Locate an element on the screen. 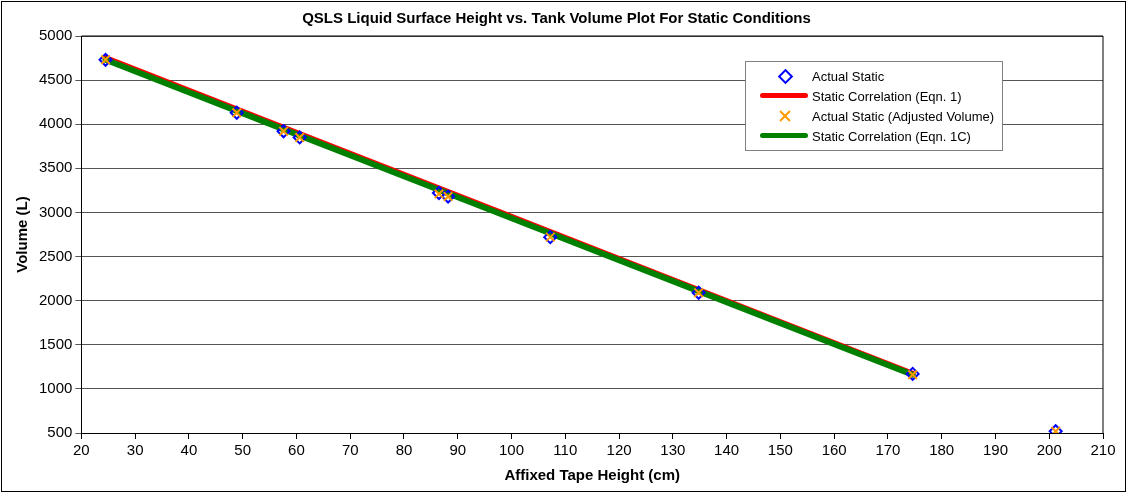 The height and width of the screenshot is (493, 1127). x-tick-label: 210 is located at coordinates (1103, 450).